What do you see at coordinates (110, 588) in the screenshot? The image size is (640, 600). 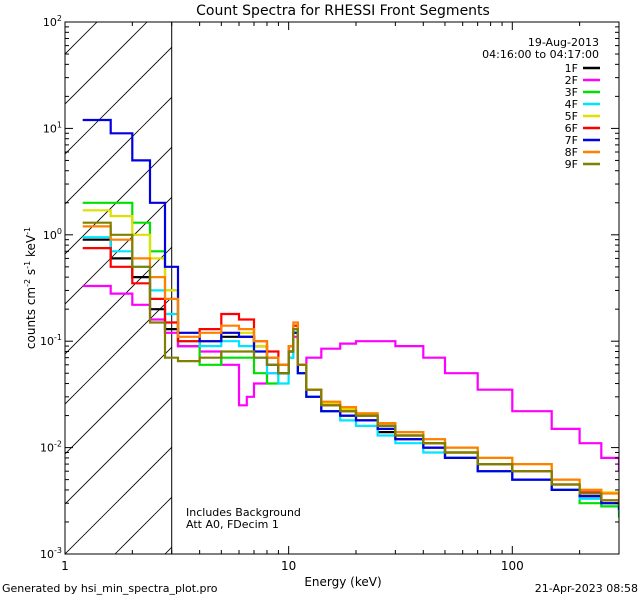 I see `footer-generated-by: Generated by hsi_min_spectra_plot.pro` at bounding box center [110, 588].